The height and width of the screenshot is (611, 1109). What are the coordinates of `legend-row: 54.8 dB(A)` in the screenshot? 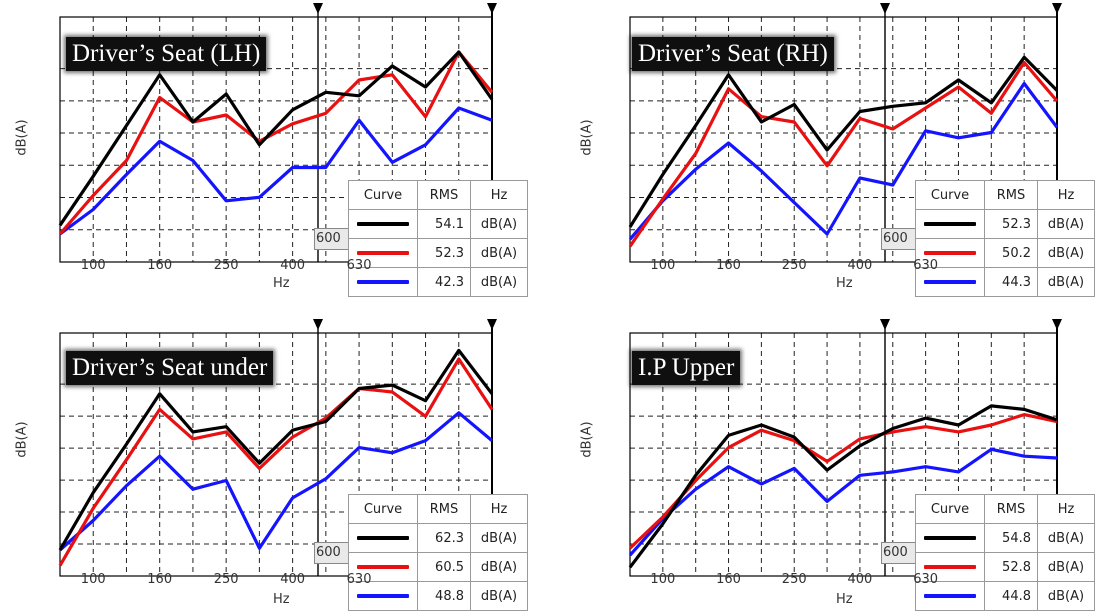 It's located at (1005, 538).